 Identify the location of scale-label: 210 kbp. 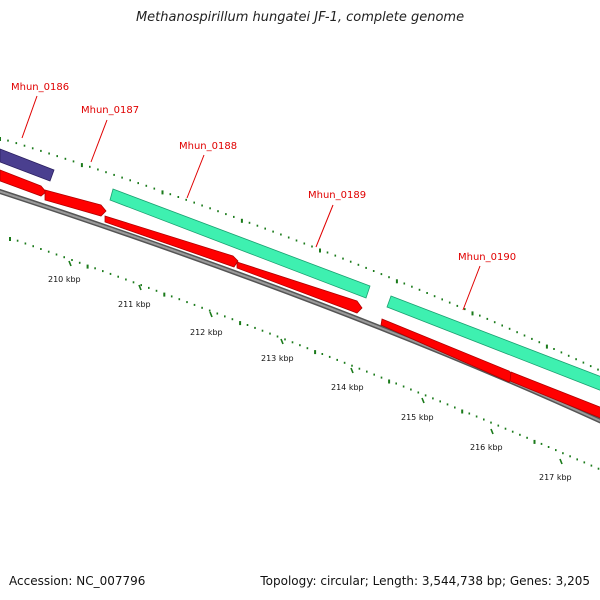
(64, 279).